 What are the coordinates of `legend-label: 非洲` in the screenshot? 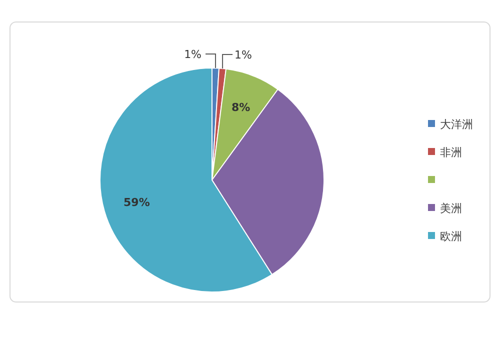 It's located at (451, 152).